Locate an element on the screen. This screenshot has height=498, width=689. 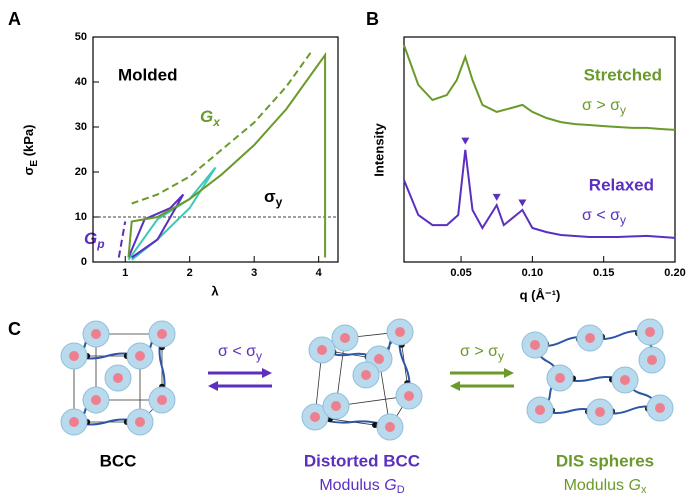
x-tick-label: 0.05 is located at coordinates (460, 273).